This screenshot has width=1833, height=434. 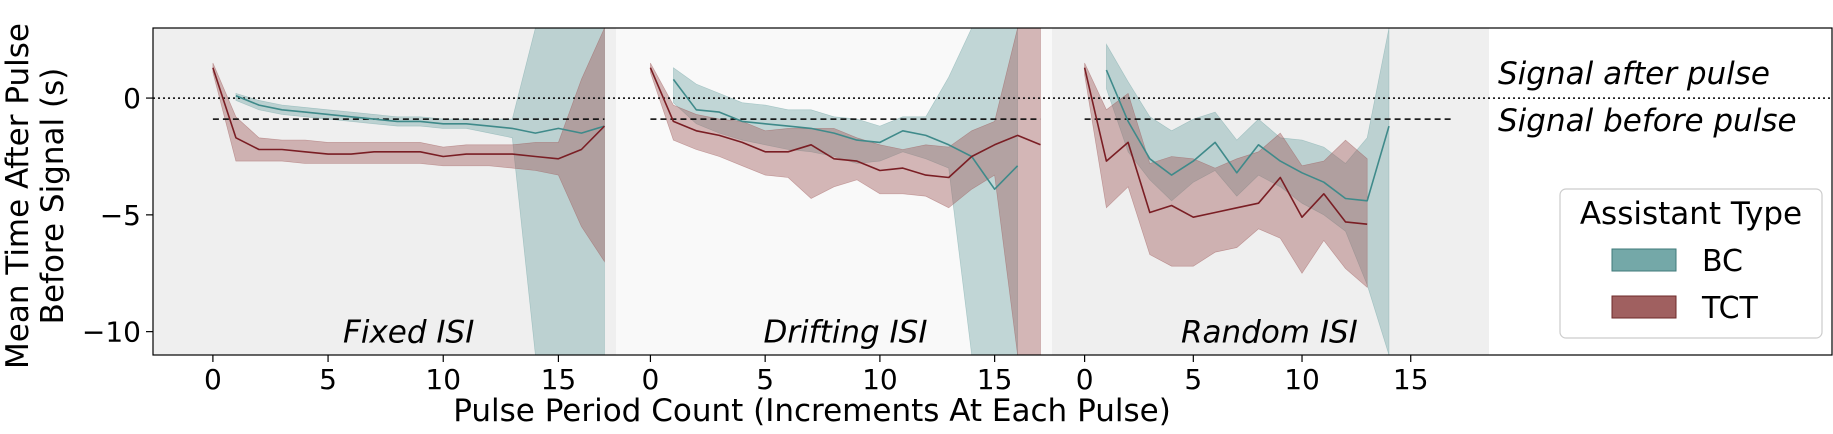 What do you see at coordinates (1411, 379) in the screenshot?
I see `x-tick-label-random-isi-15: 15` at bounding box center [1411, 379].